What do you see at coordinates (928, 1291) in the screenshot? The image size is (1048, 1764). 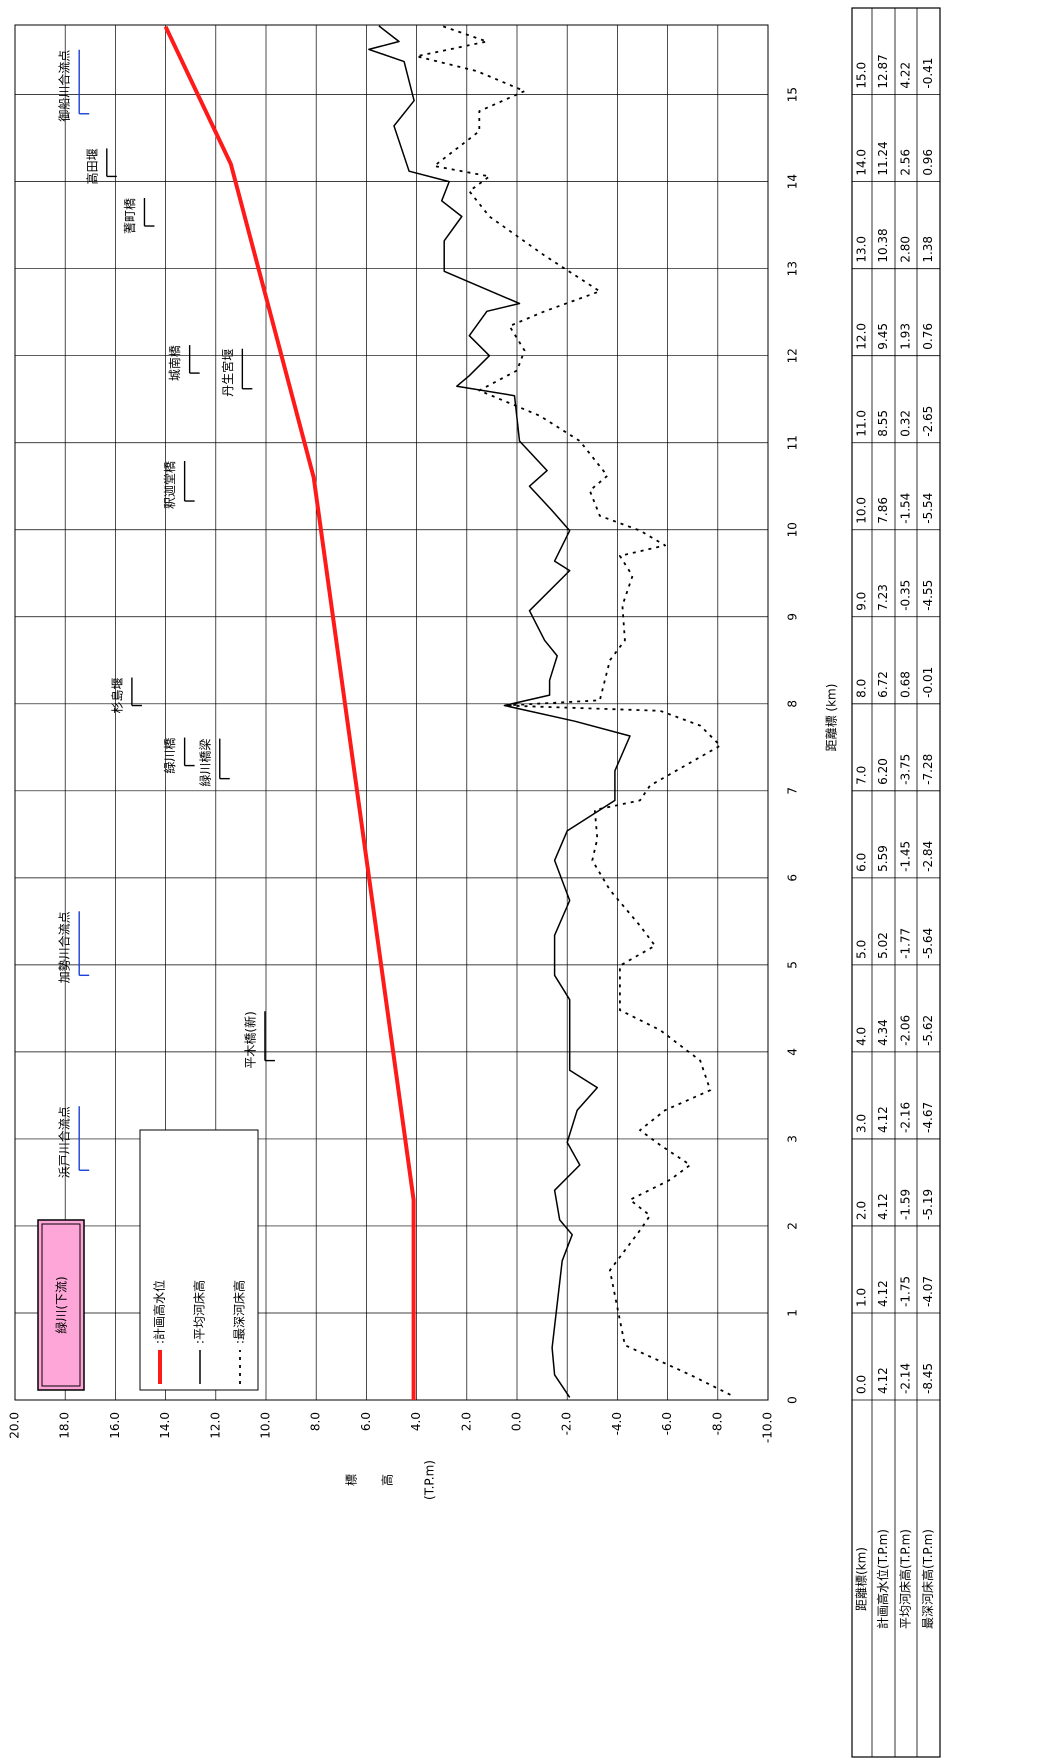 I see `table-cell: -4.07` at bounding box center [928, 1291].